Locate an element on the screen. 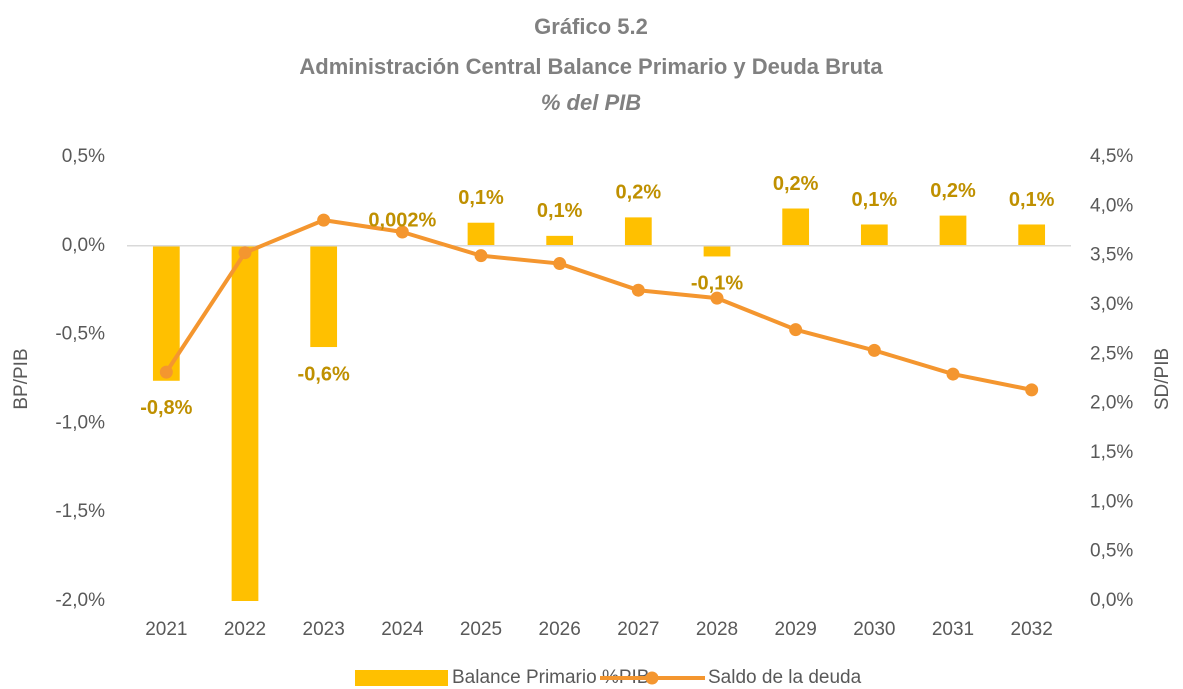 This screenshot has width=1183, height=689. y2-tick-label: 2,0% is located at coordinates (1111, 403).